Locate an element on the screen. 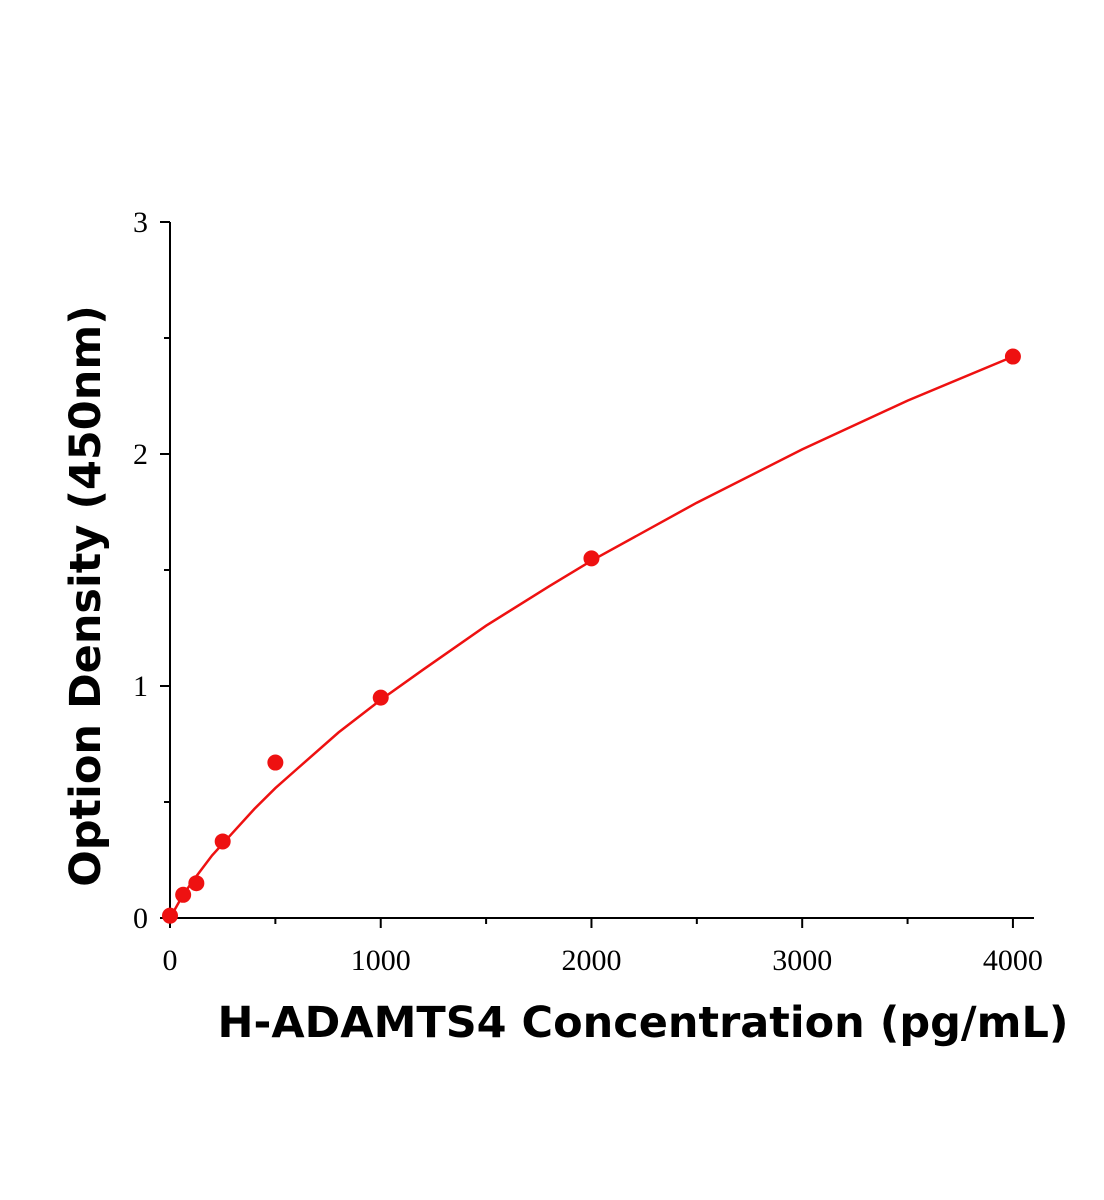  y-tick-label: 1 is located at coordinates (140, 686).